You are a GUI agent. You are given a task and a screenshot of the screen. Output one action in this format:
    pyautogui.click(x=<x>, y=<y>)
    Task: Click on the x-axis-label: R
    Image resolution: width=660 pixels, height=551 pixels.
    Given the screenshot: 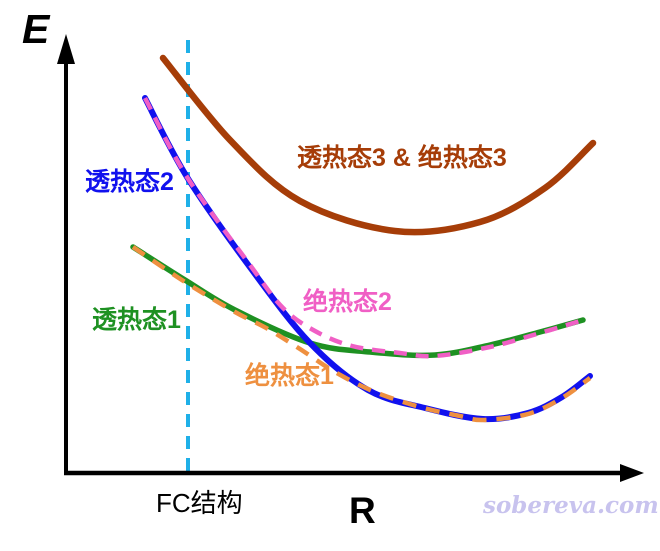 What is the action you would take?
    pyautogui.click(x=362, y=510)
    